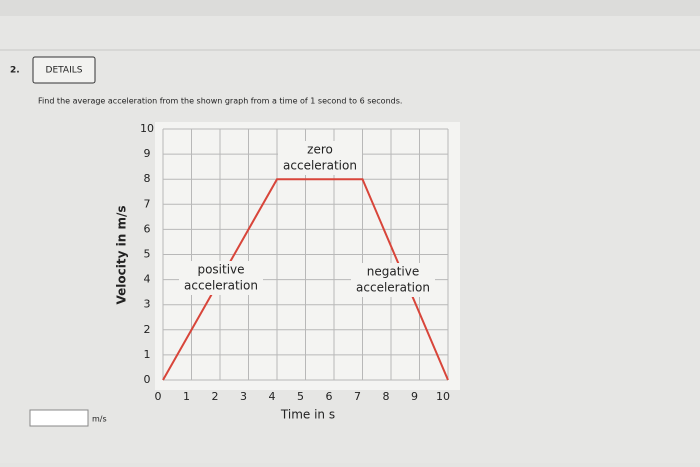 This screenshot has width=700, height=467. Describe the element at coordinates (147, 203) in the screenshot. I see `y-tick-label: 7` at that location.